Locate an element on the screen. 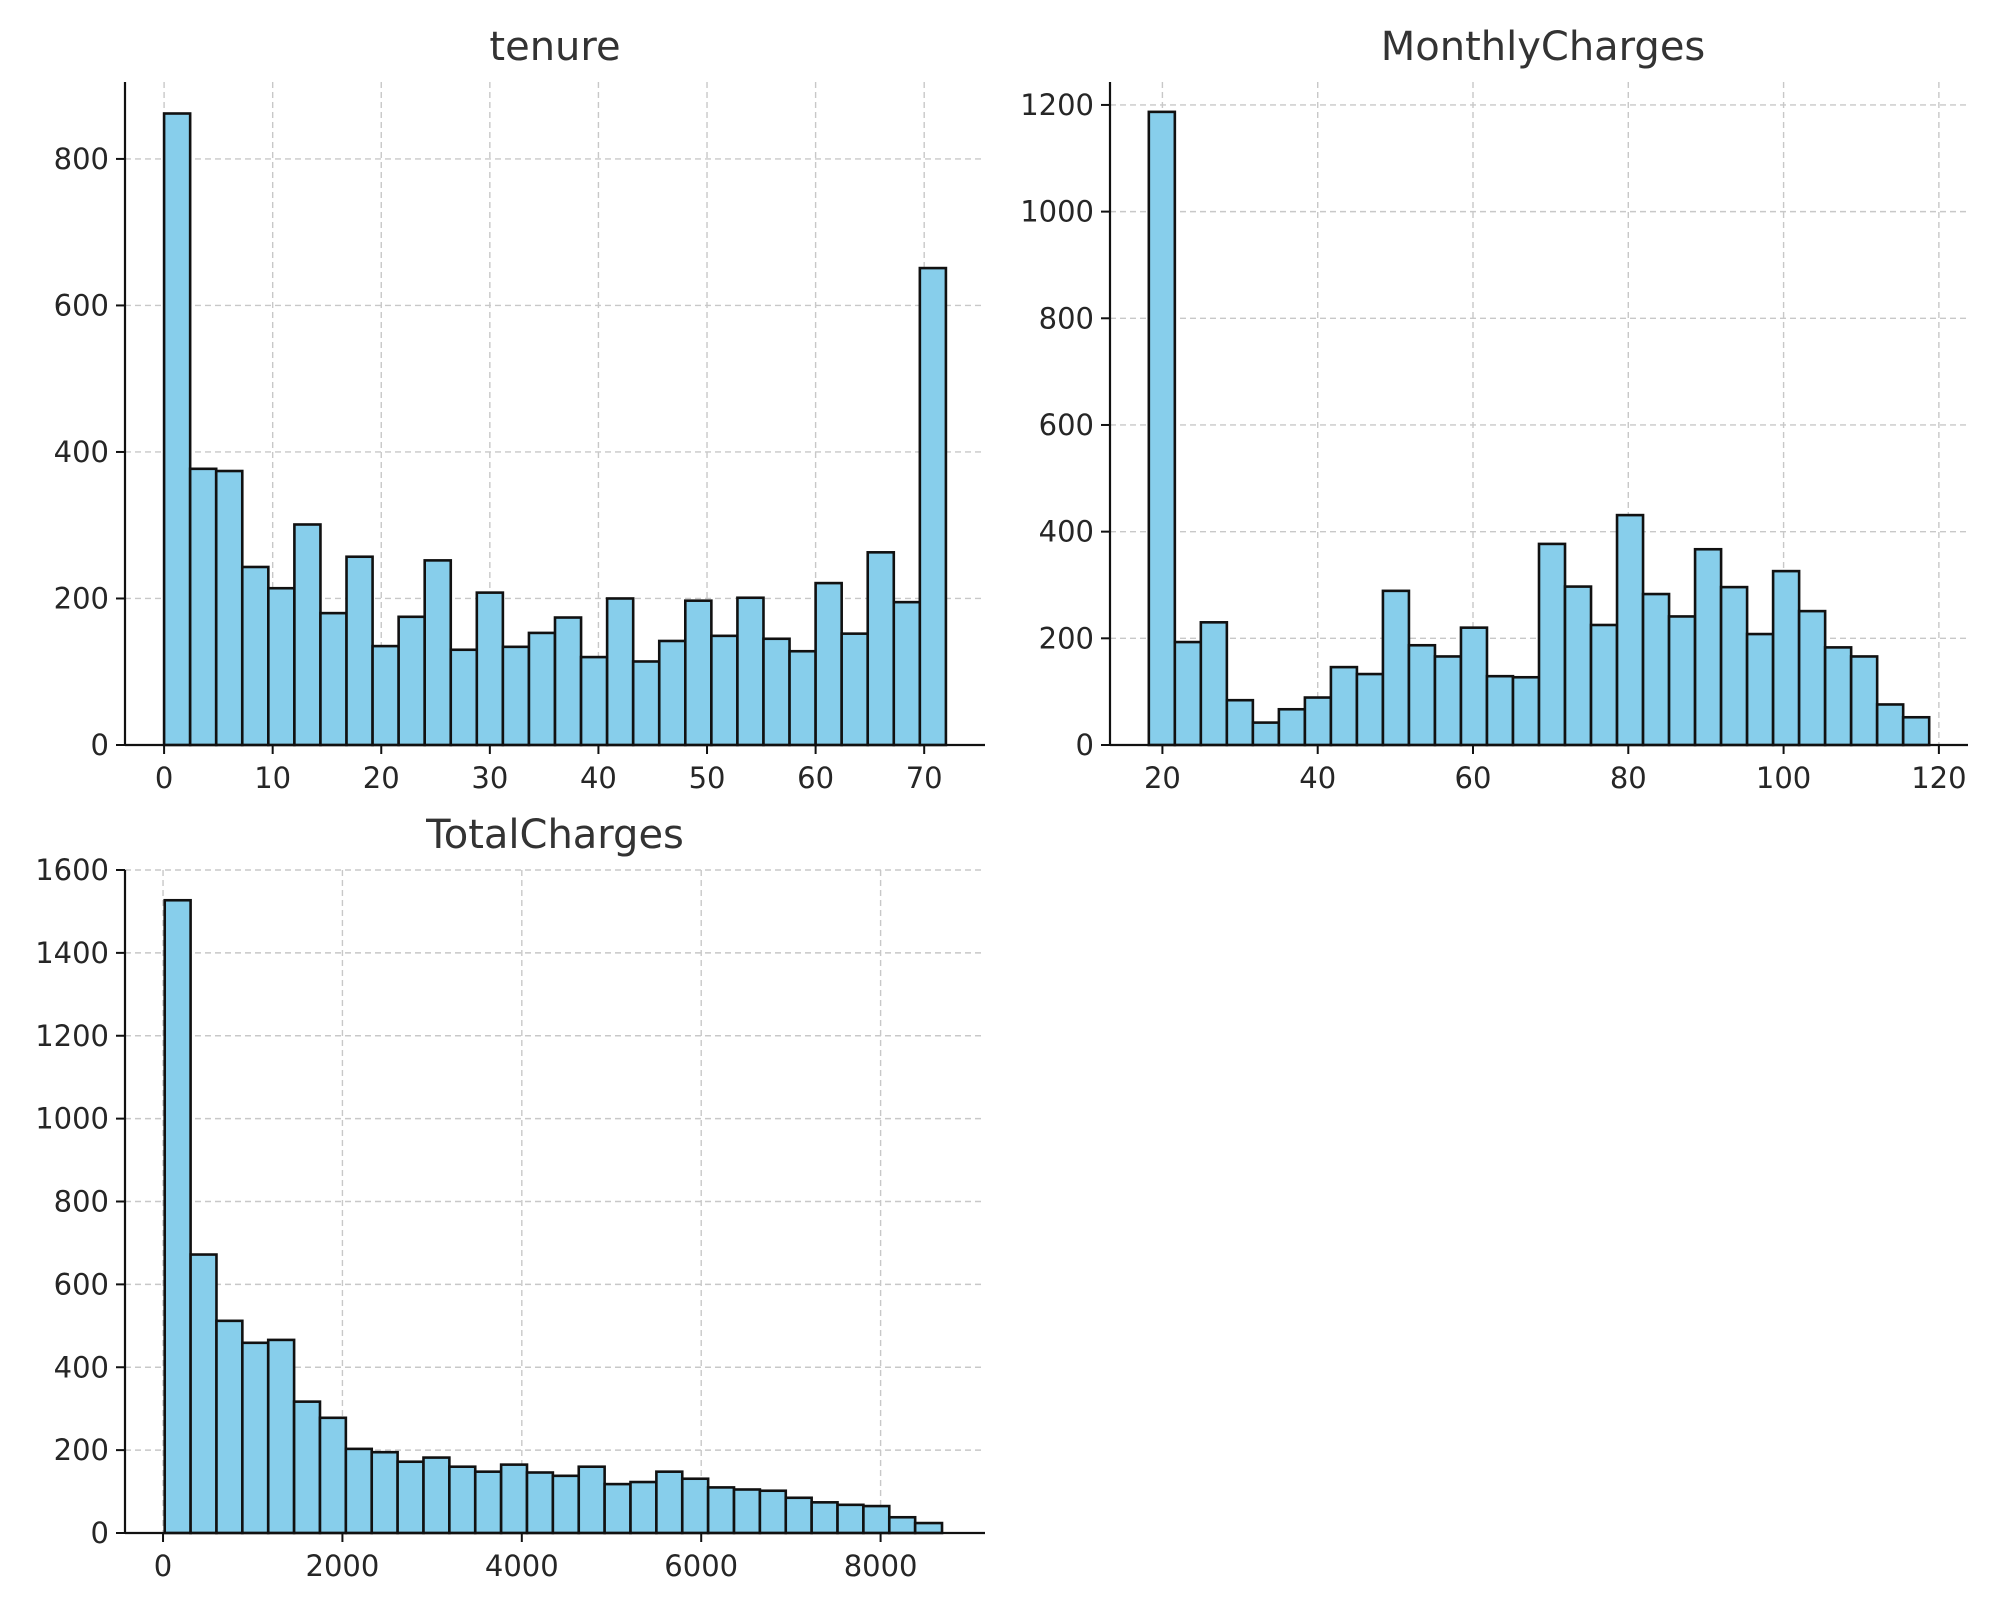 The height and width of the screenshot is (1600, 2000). tenure-ytick-label: 200 is located at coordinates (81, 598).